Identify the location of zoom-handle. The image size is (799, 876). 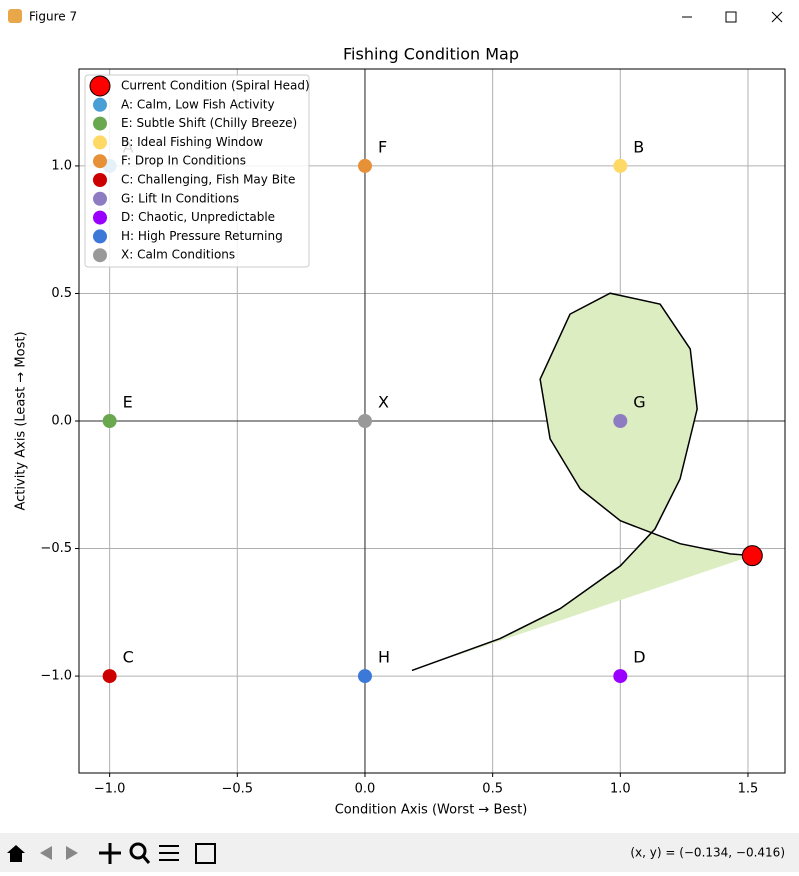
(146, 859).